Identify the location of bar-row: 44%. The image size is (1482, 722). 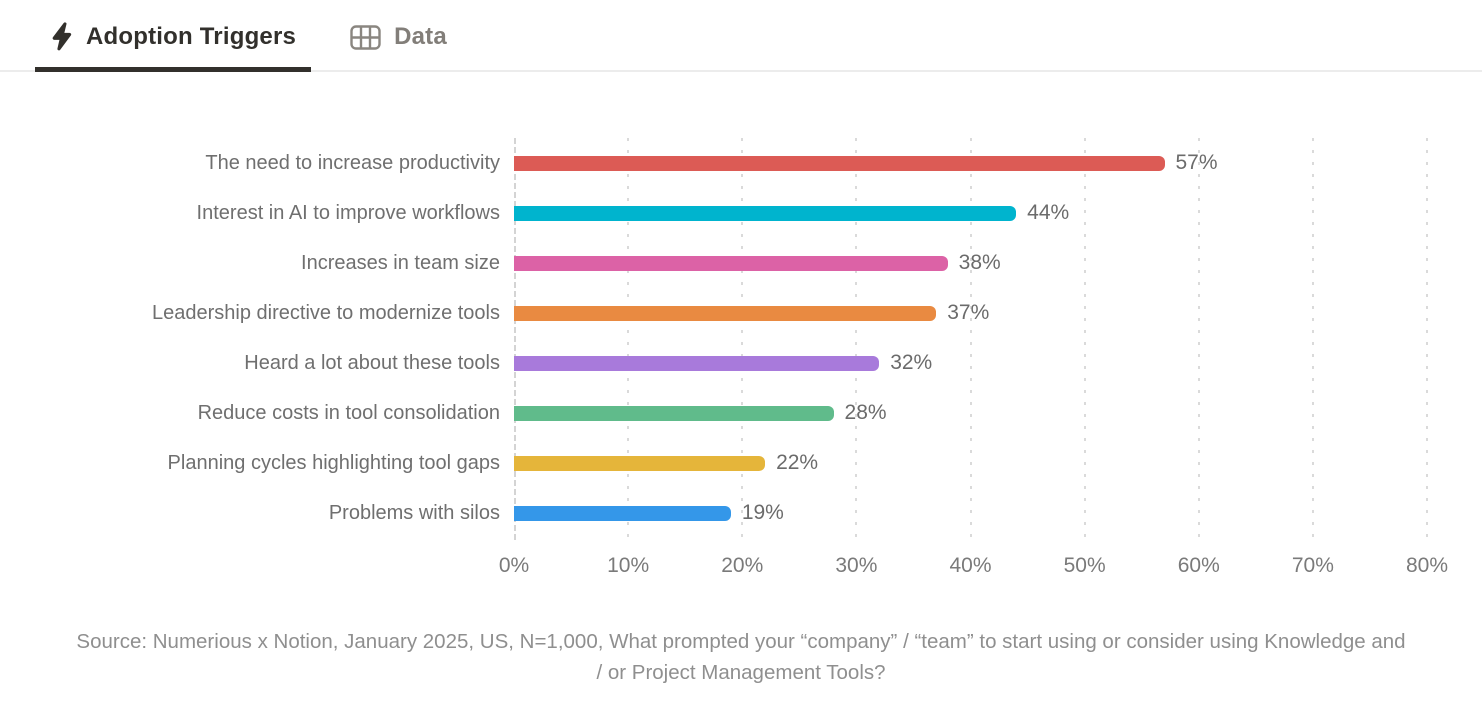
(970, 213).